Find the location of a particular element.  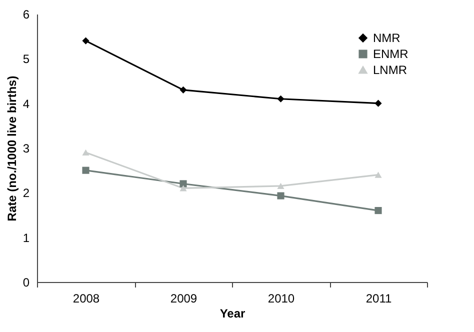

x-tick-label: 2010 is located at coordinates (281, 299).